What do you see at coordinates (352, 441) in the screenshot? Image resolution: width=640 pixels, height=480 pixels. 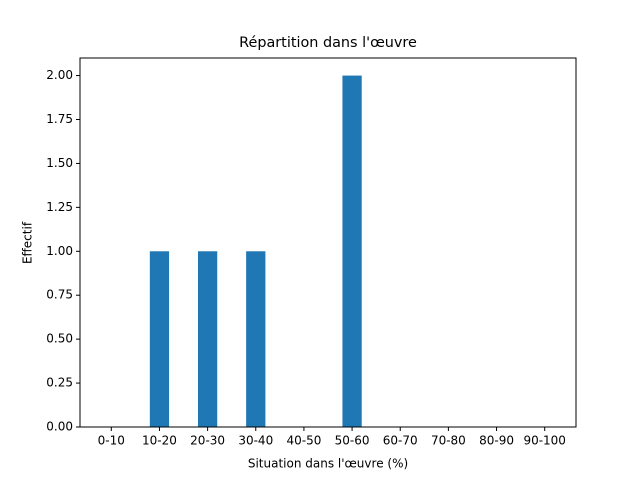 I see `x-tick-label: 50-60` at bounding box center [352, 441].